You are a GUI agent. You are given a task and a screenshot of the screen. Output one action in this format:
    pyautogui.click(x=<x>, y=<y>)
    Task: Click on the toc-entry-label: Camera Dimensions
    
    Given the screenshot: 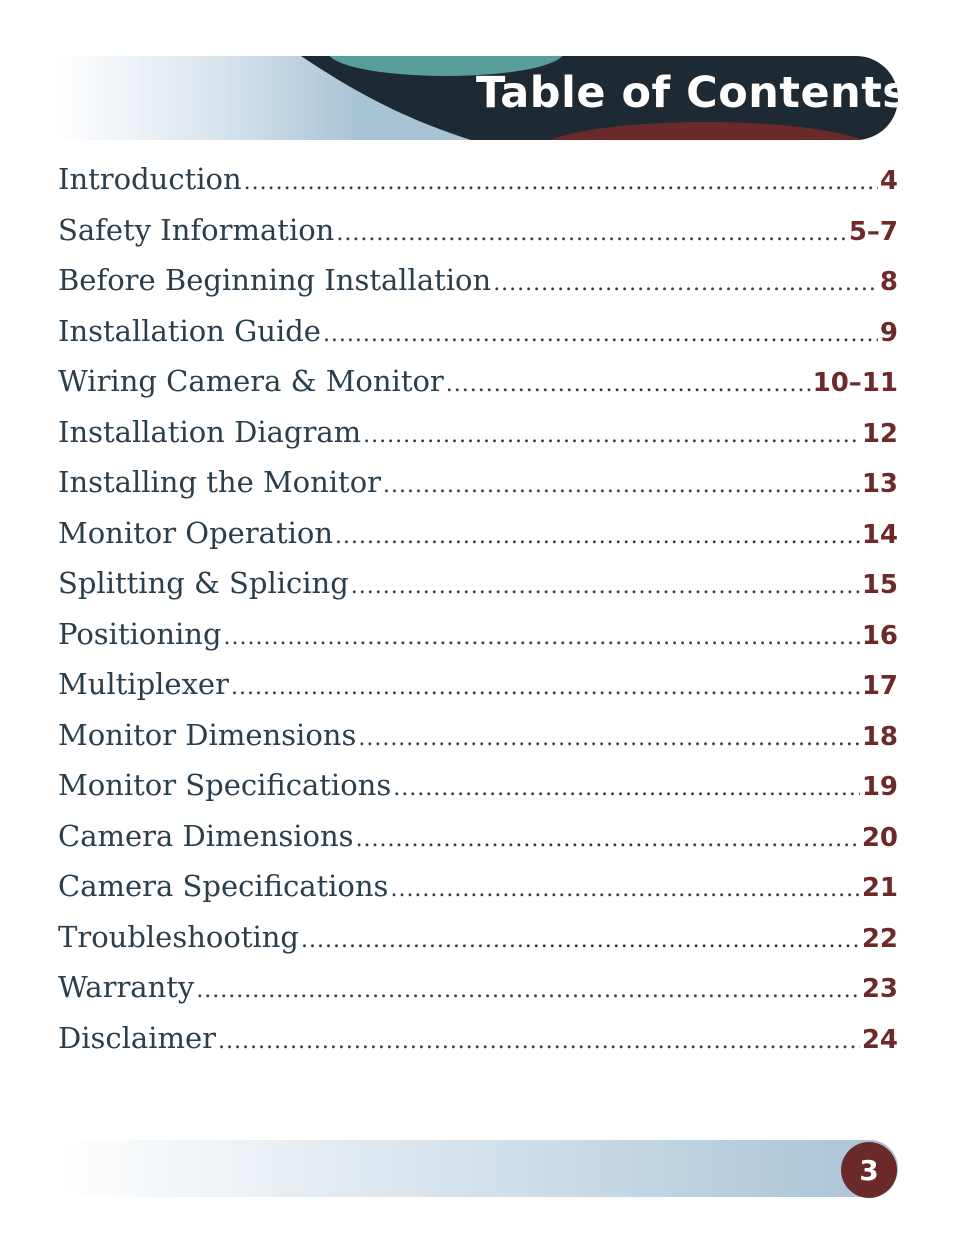 What is the action you would take?
    pyautogui.click(x=206, y=835)
    